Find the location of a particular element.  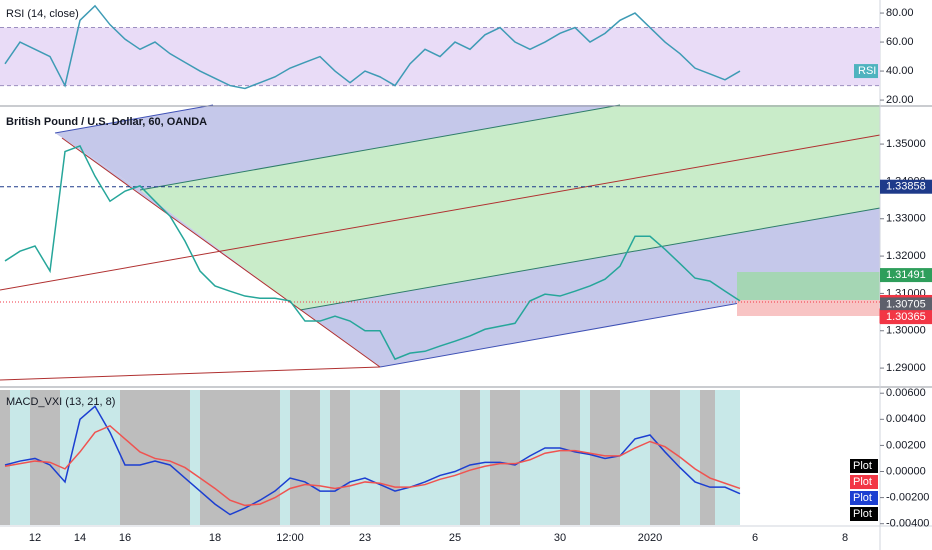

y-tick-label: 0.00600 is located at coordinates (906, 393).